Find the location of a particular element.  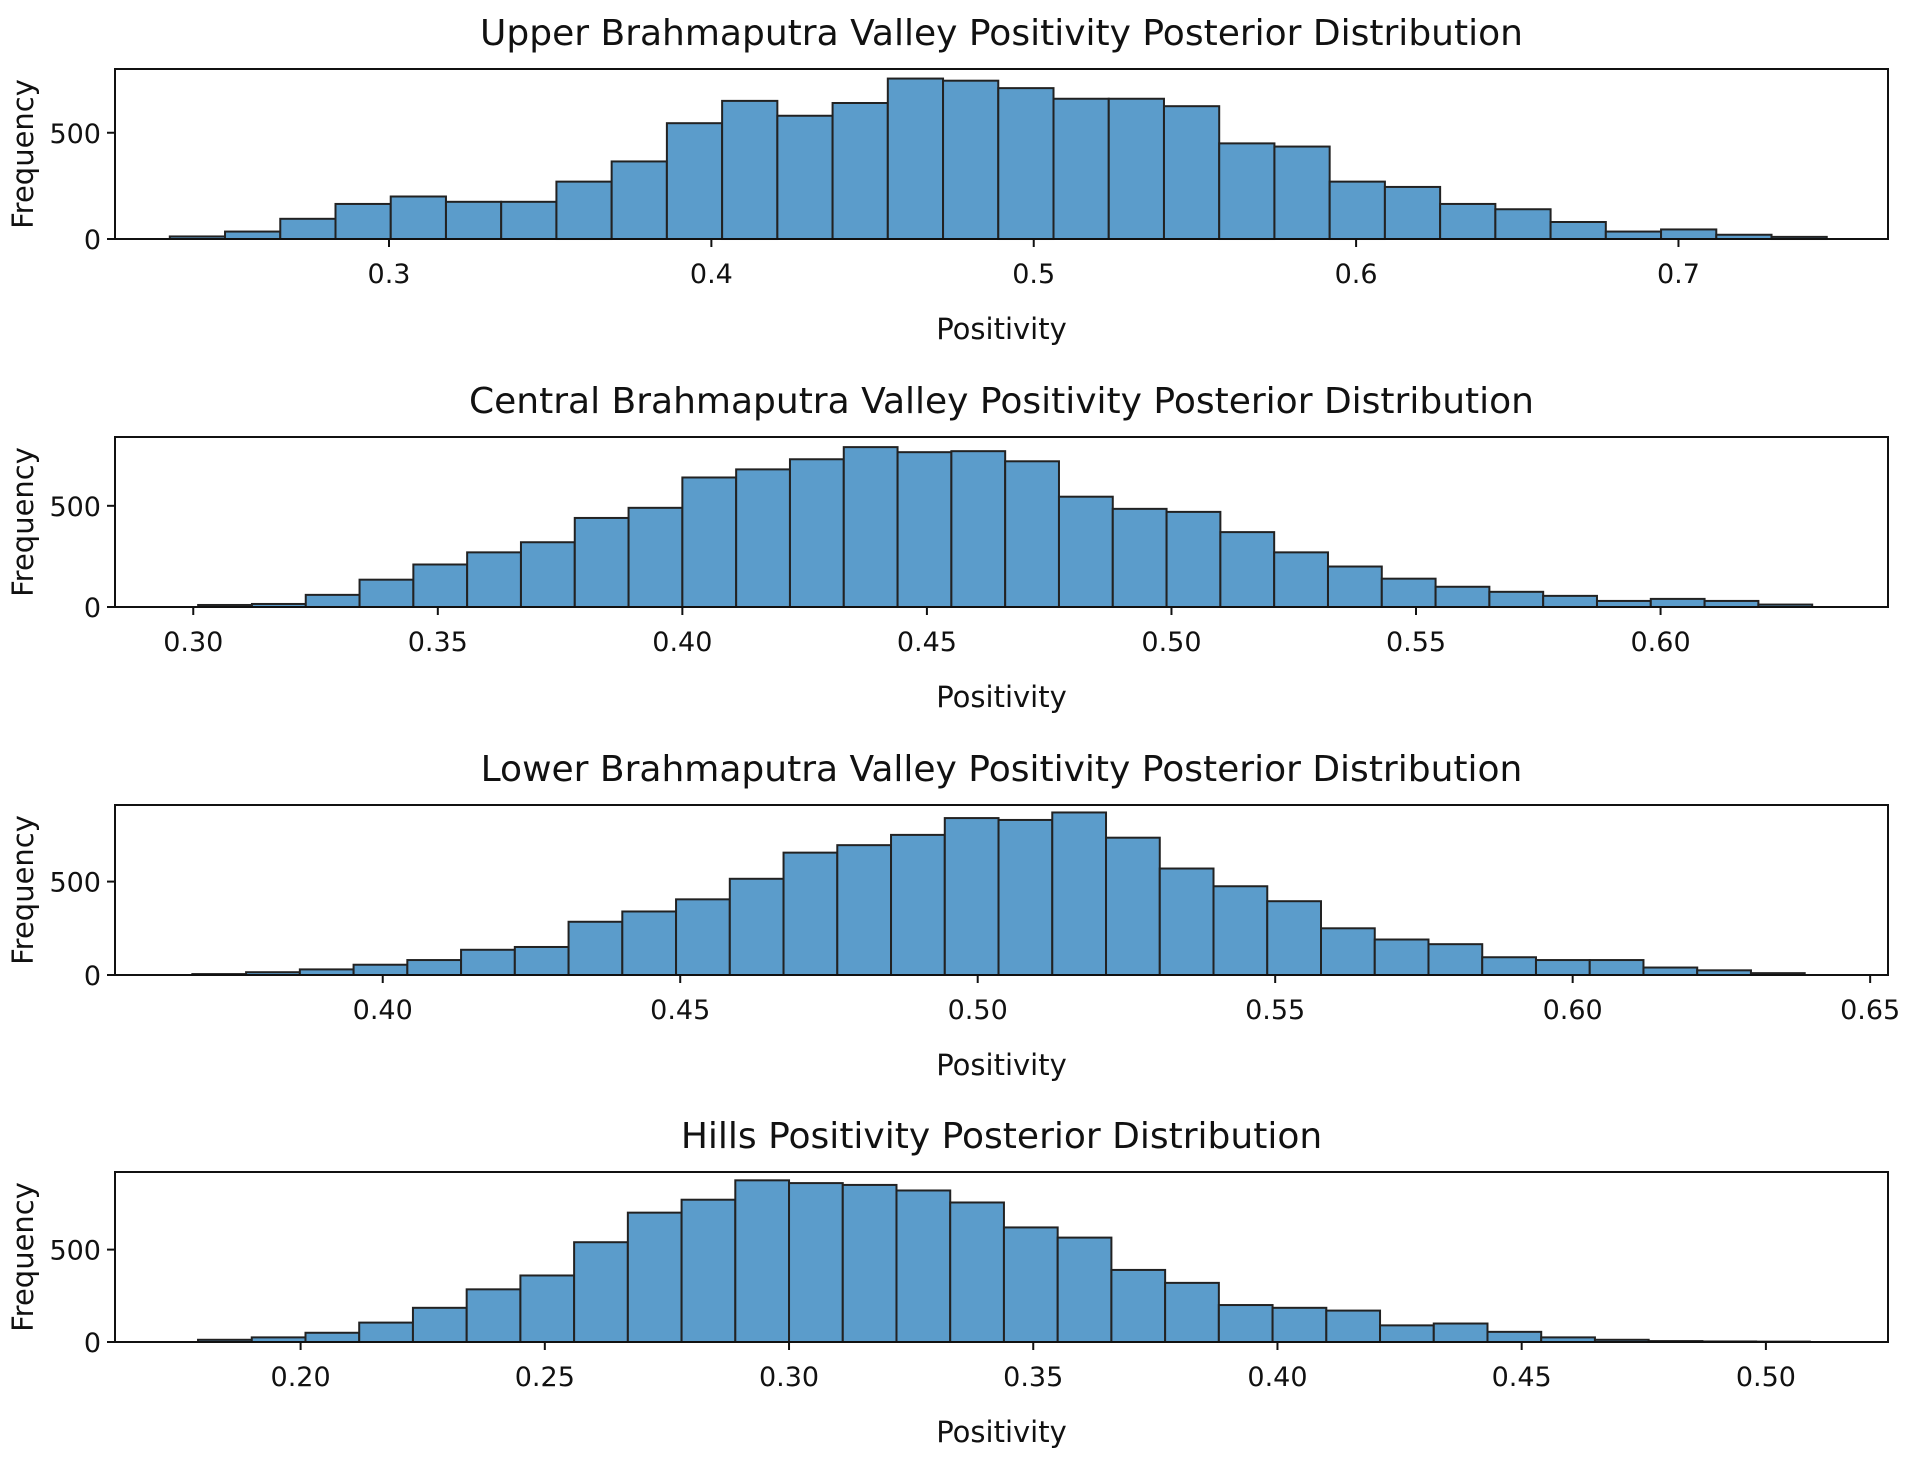

x-tick-label: 0.25 is located at coordinates (545, 1377).